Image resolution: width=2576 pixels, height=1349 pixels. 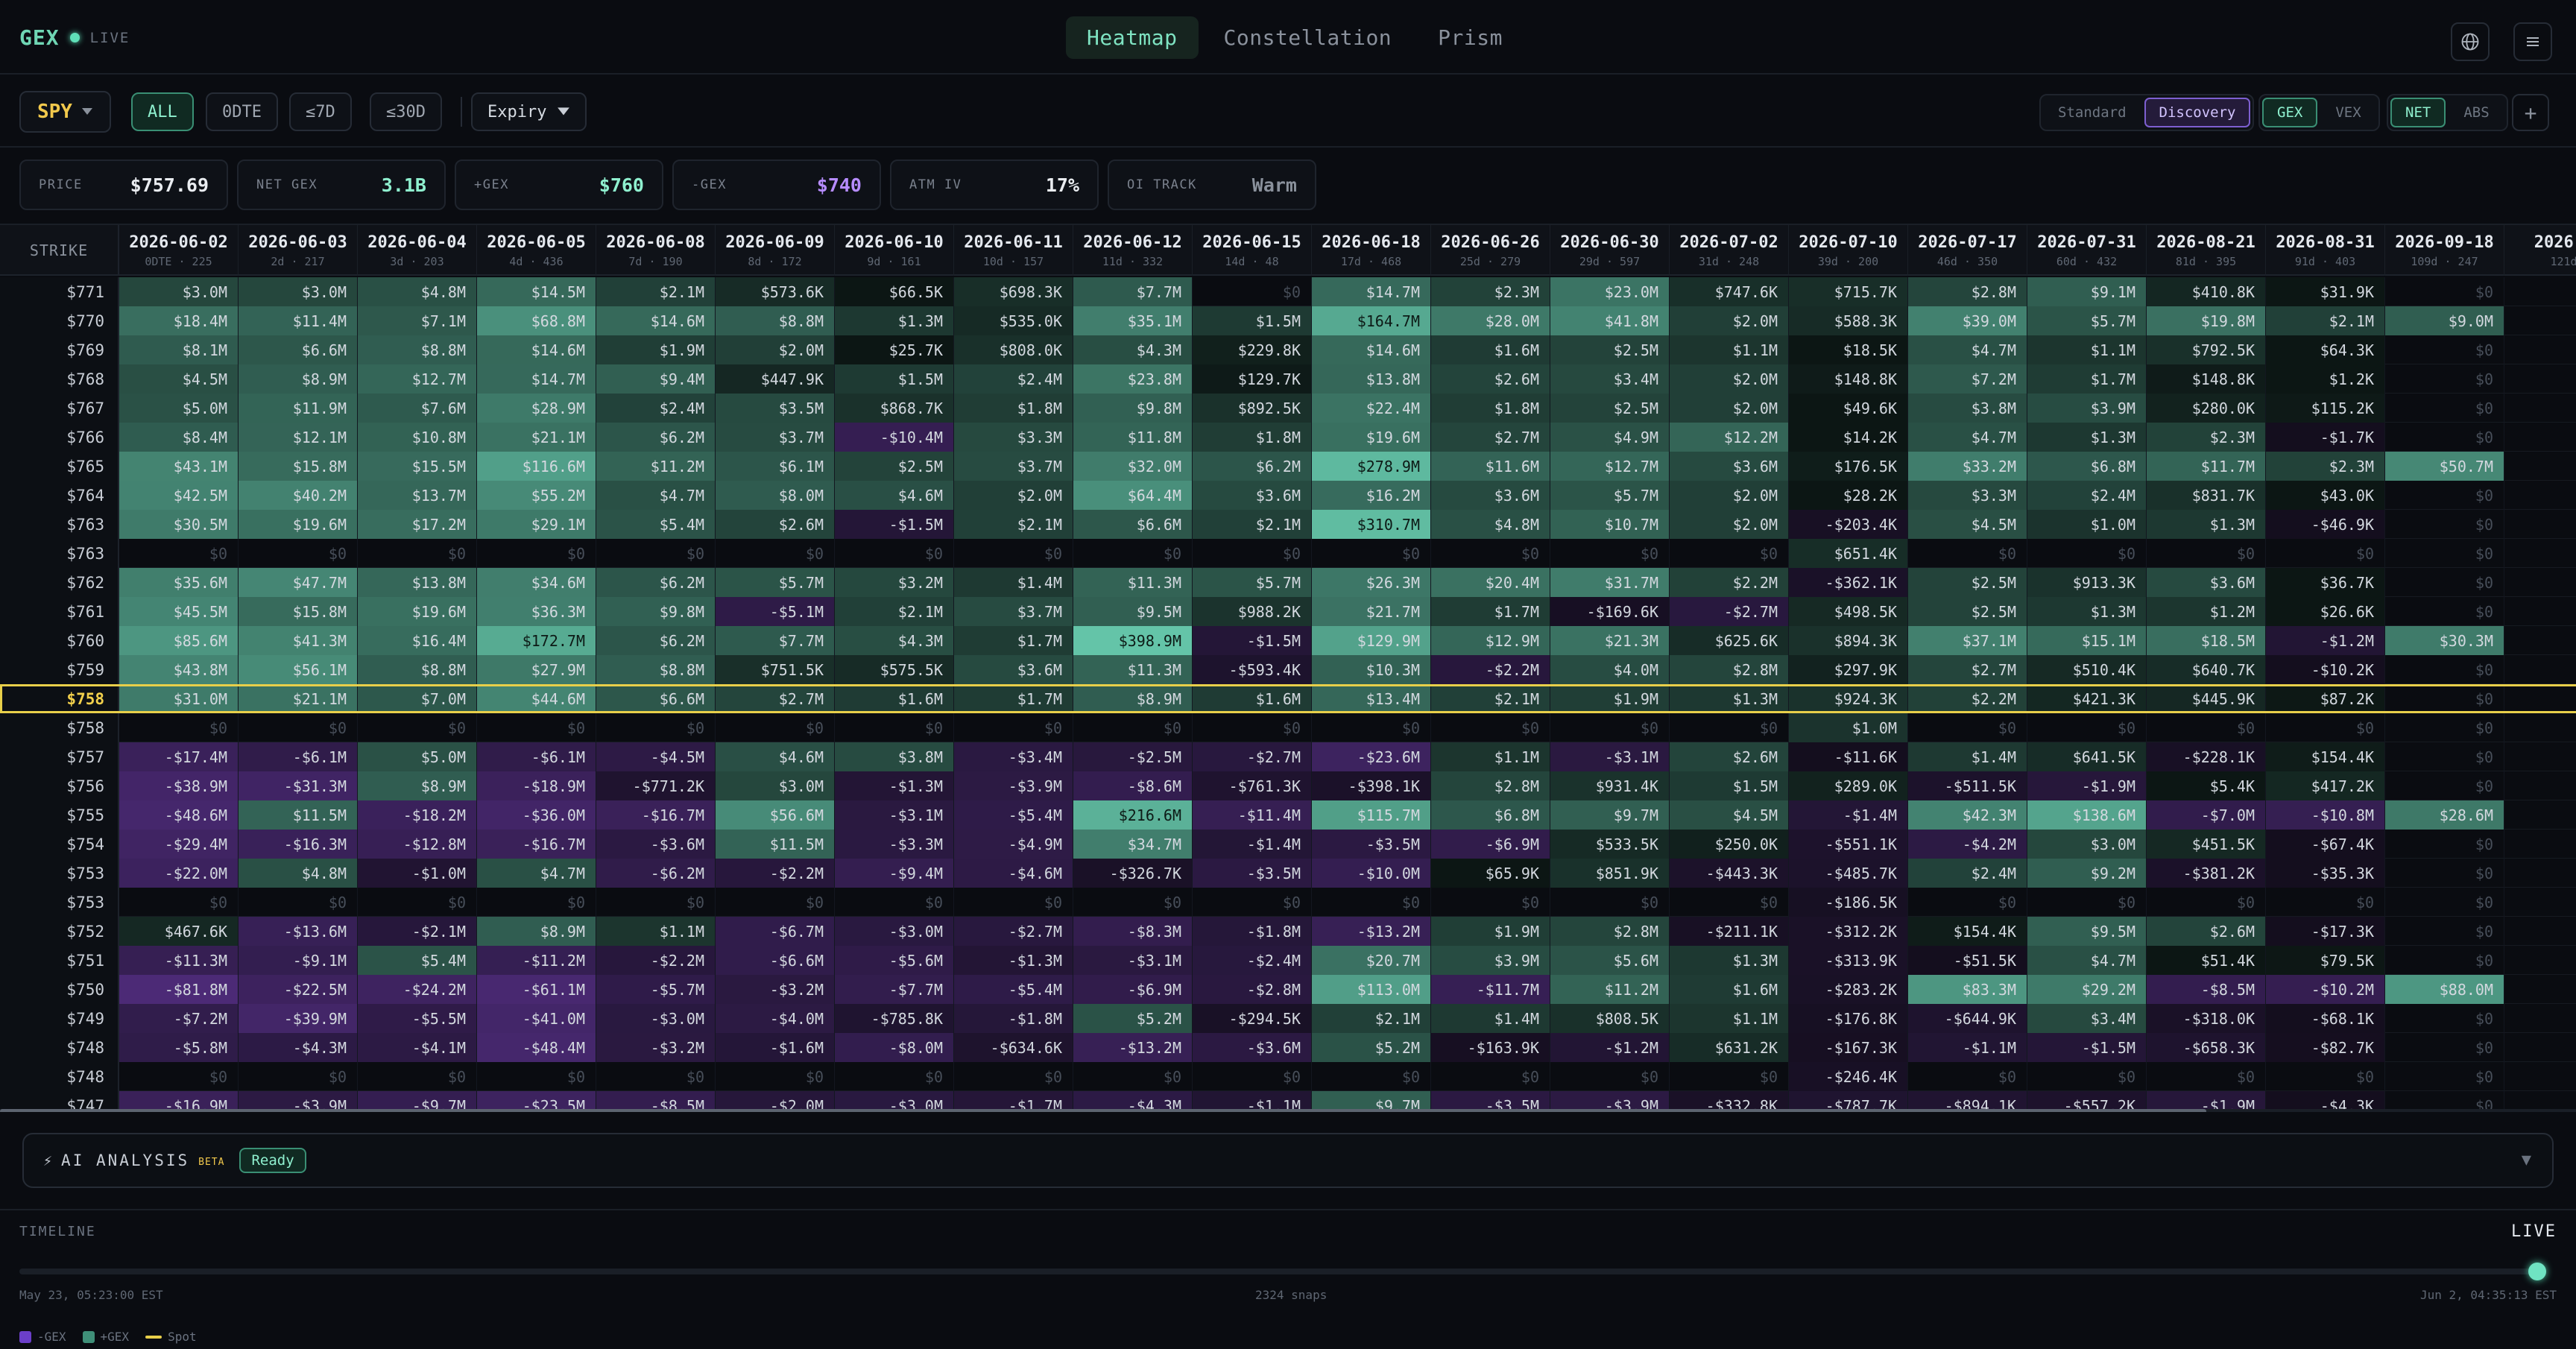 I want to click on heatmap-cell: -$82.7K, so click(x=2325, y=1047).